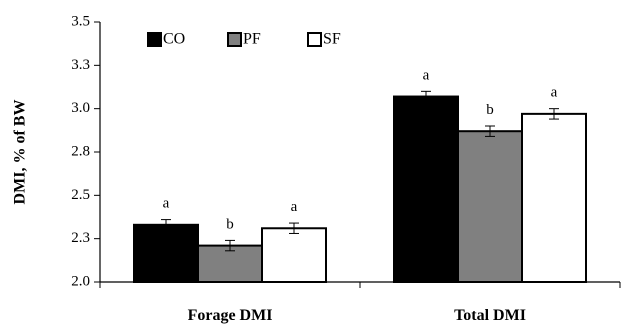 The image size is (631, 326). Describe the element at coordinates (252, 39) in the screenshot. I see `legend-label-pf: PF` at that location.